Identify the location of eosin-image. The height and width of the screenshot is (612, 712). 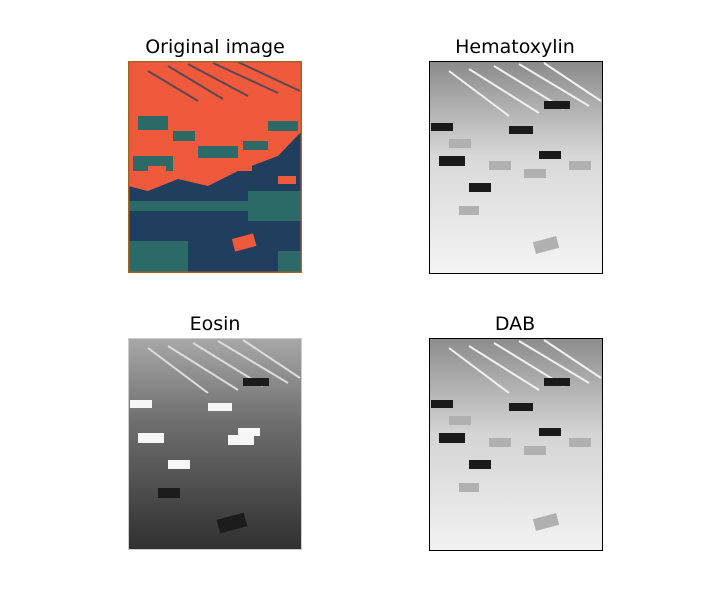
(215, 444).